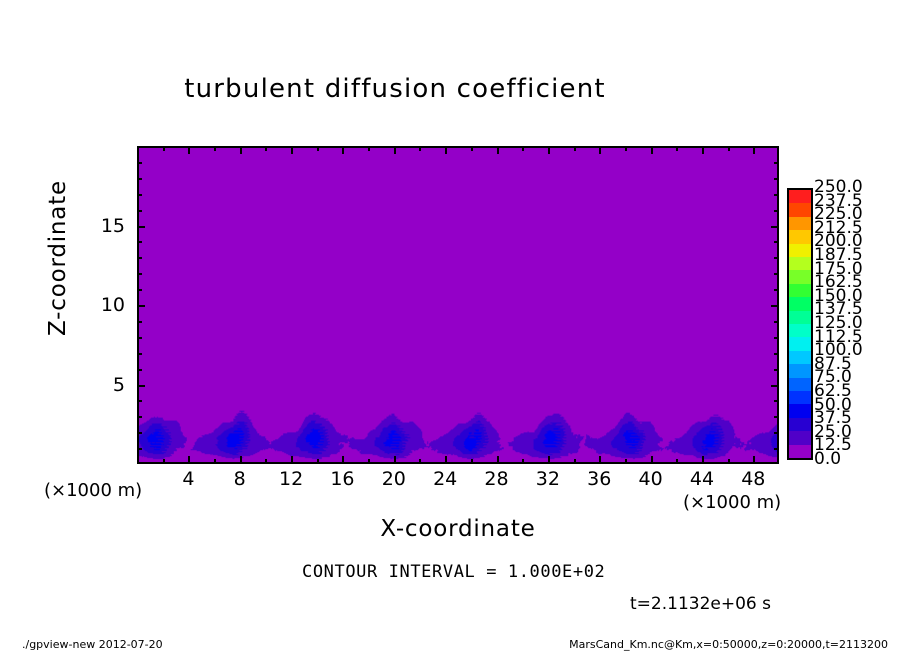  I want to click on x-tick-label: 8, so click(239, 479).